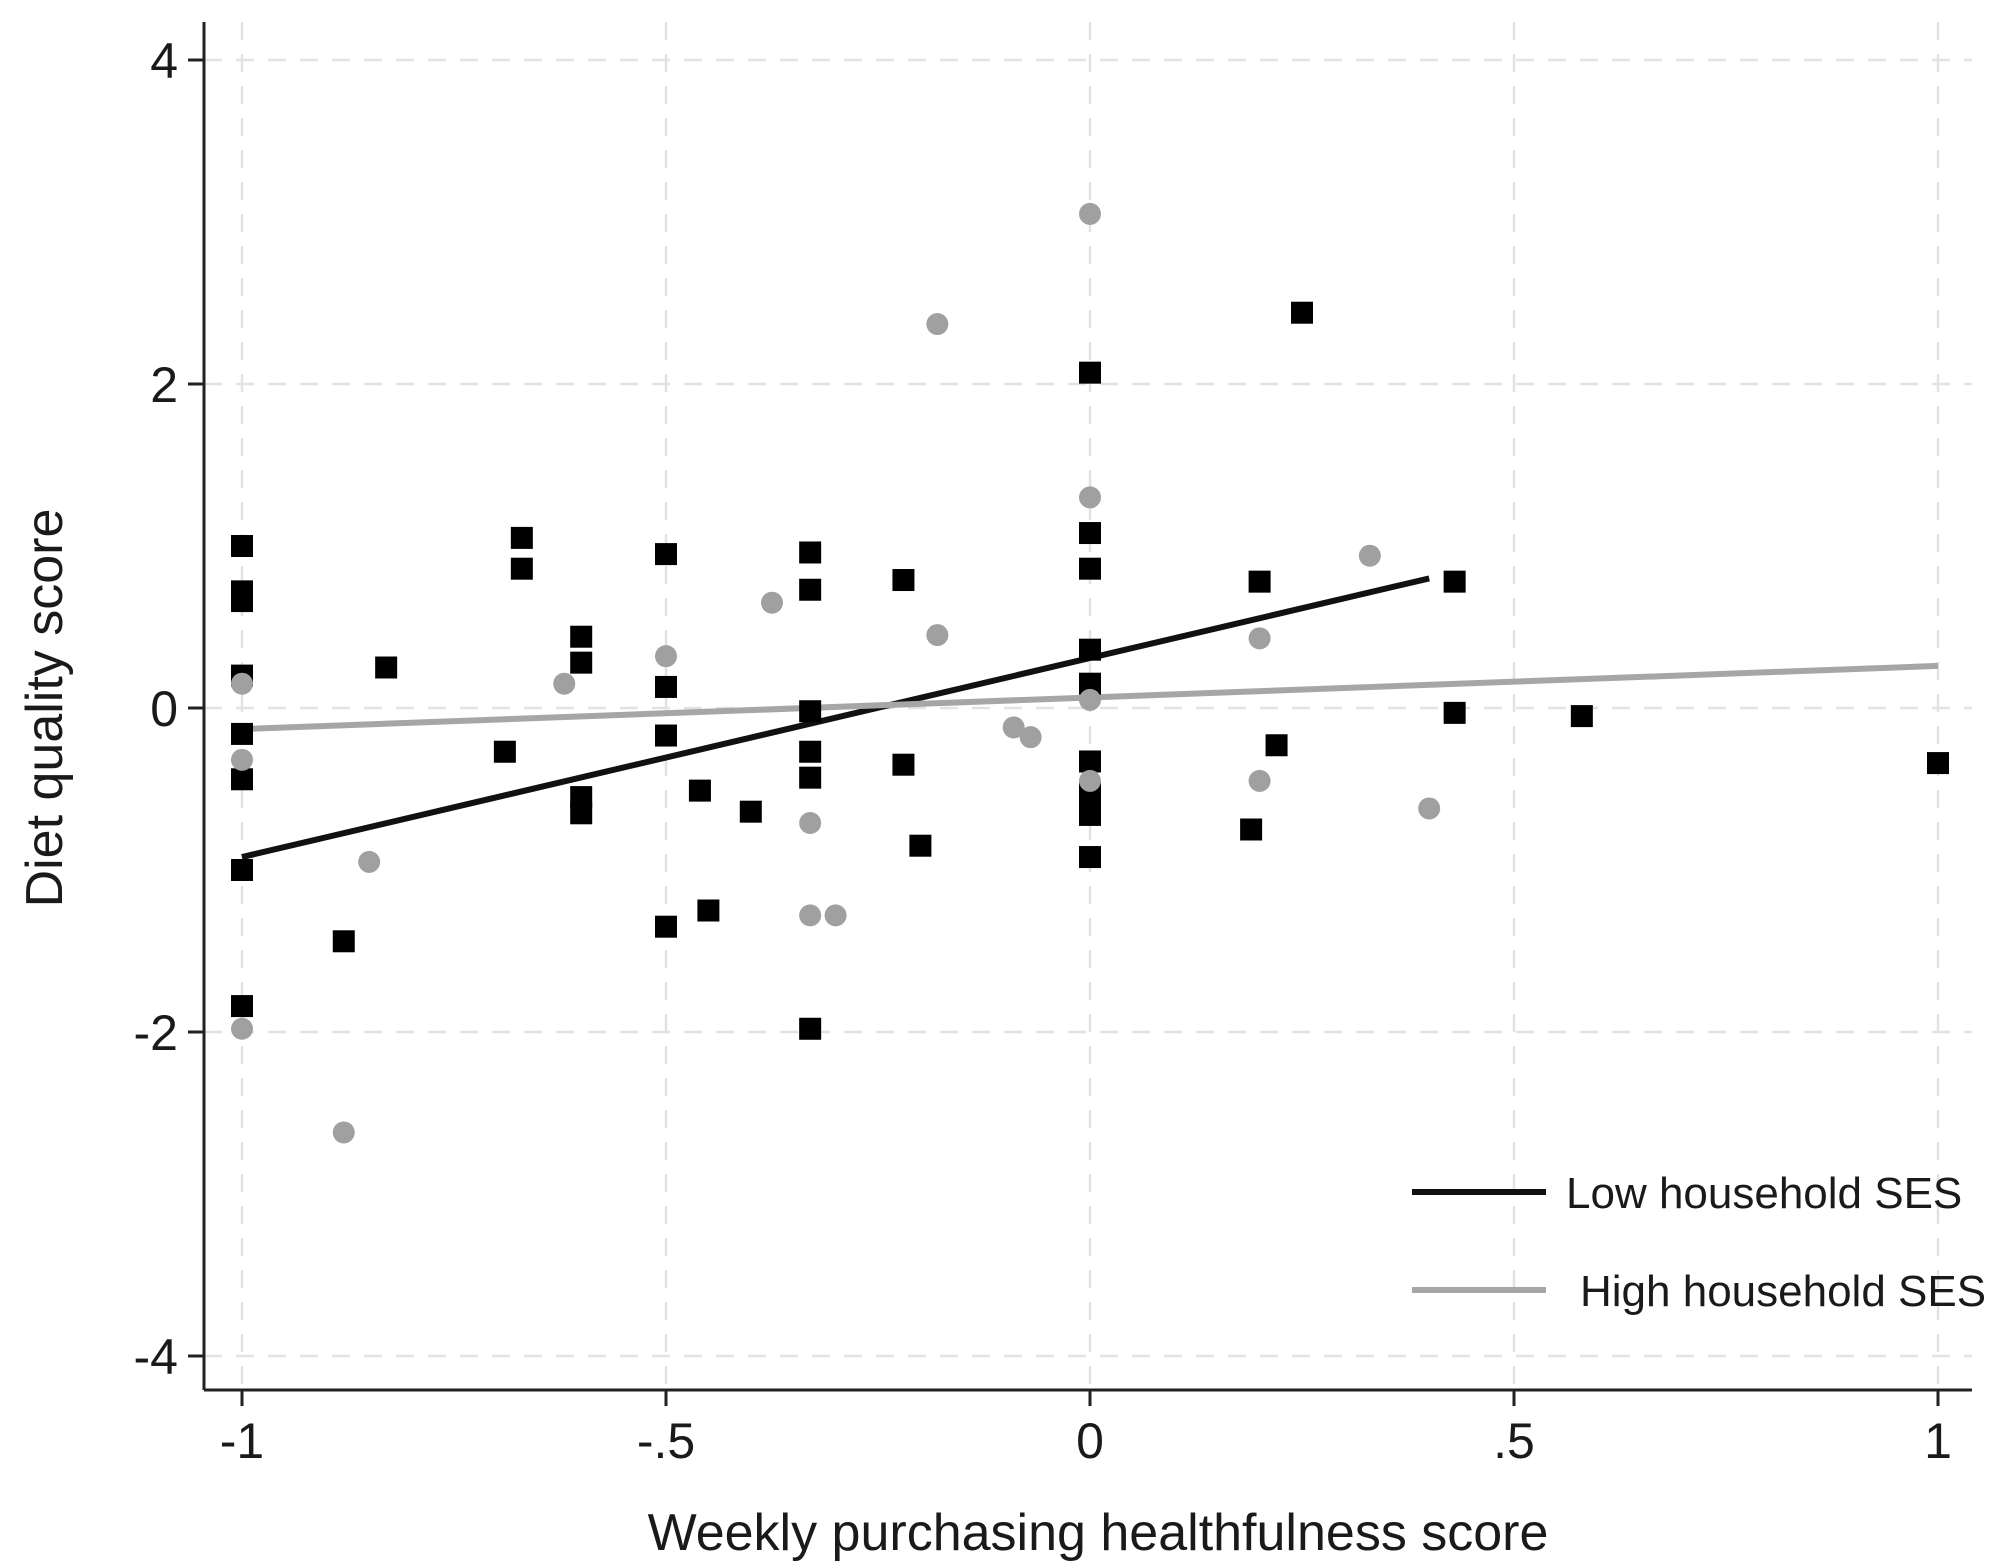 This screenshot has width=2012, height=1566. Describe the element at coordinates (1764, 1193) in the screenshot. I see `legend-label: Low household SES` at that location.